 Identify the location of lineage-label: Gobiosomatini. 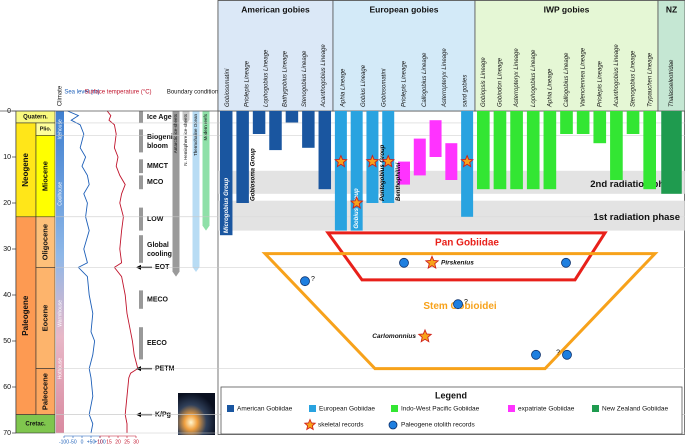
(384, 87).